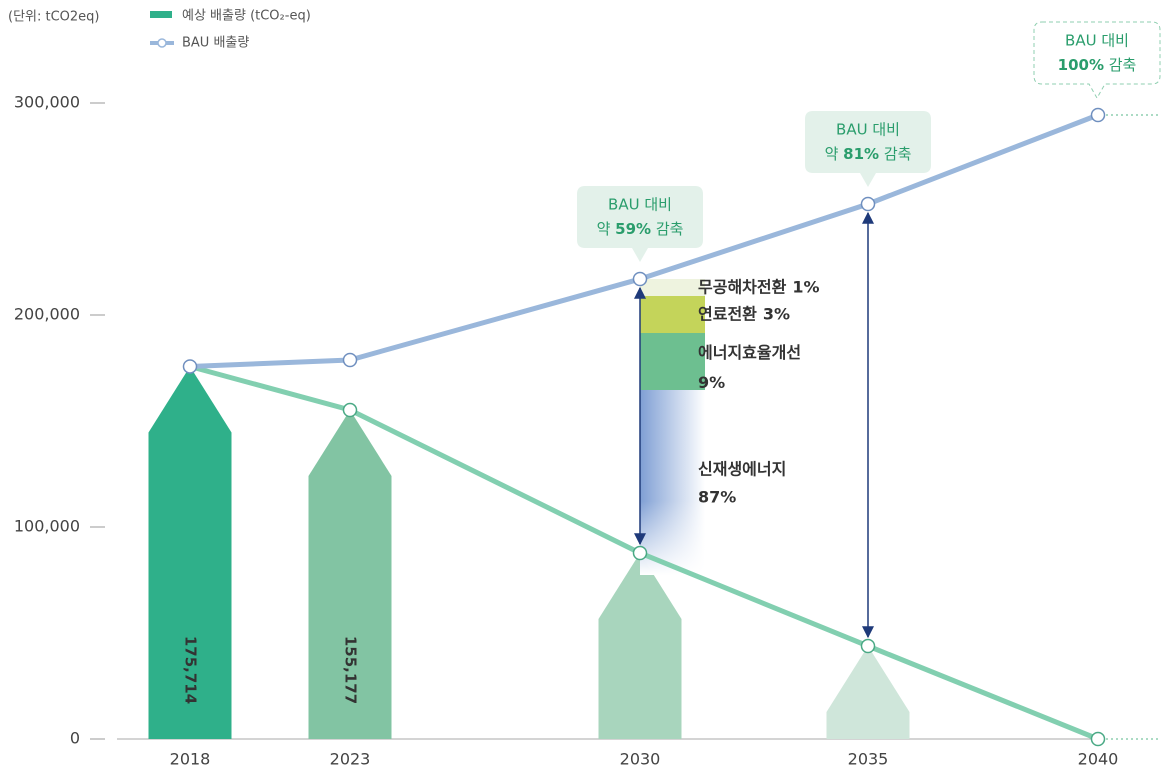  Describe the element at coordinates (742, 469) in the screenshot. I see `breakdown-name: 신재생에너지` at that location.